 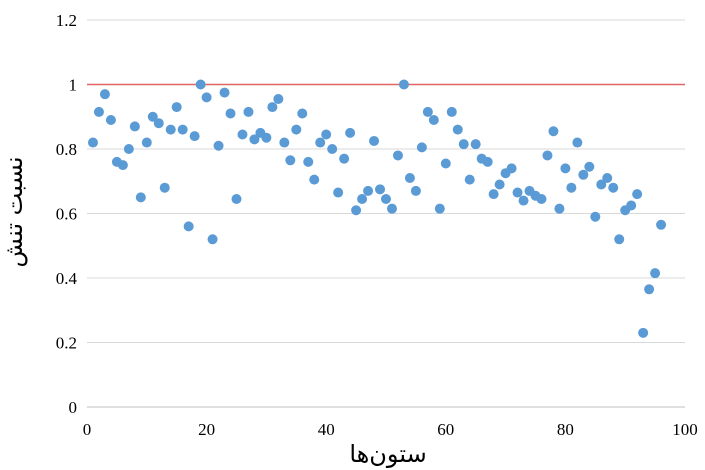 I want to click on y-axis-title: نسبت تنش, so click(x=14, y=211).